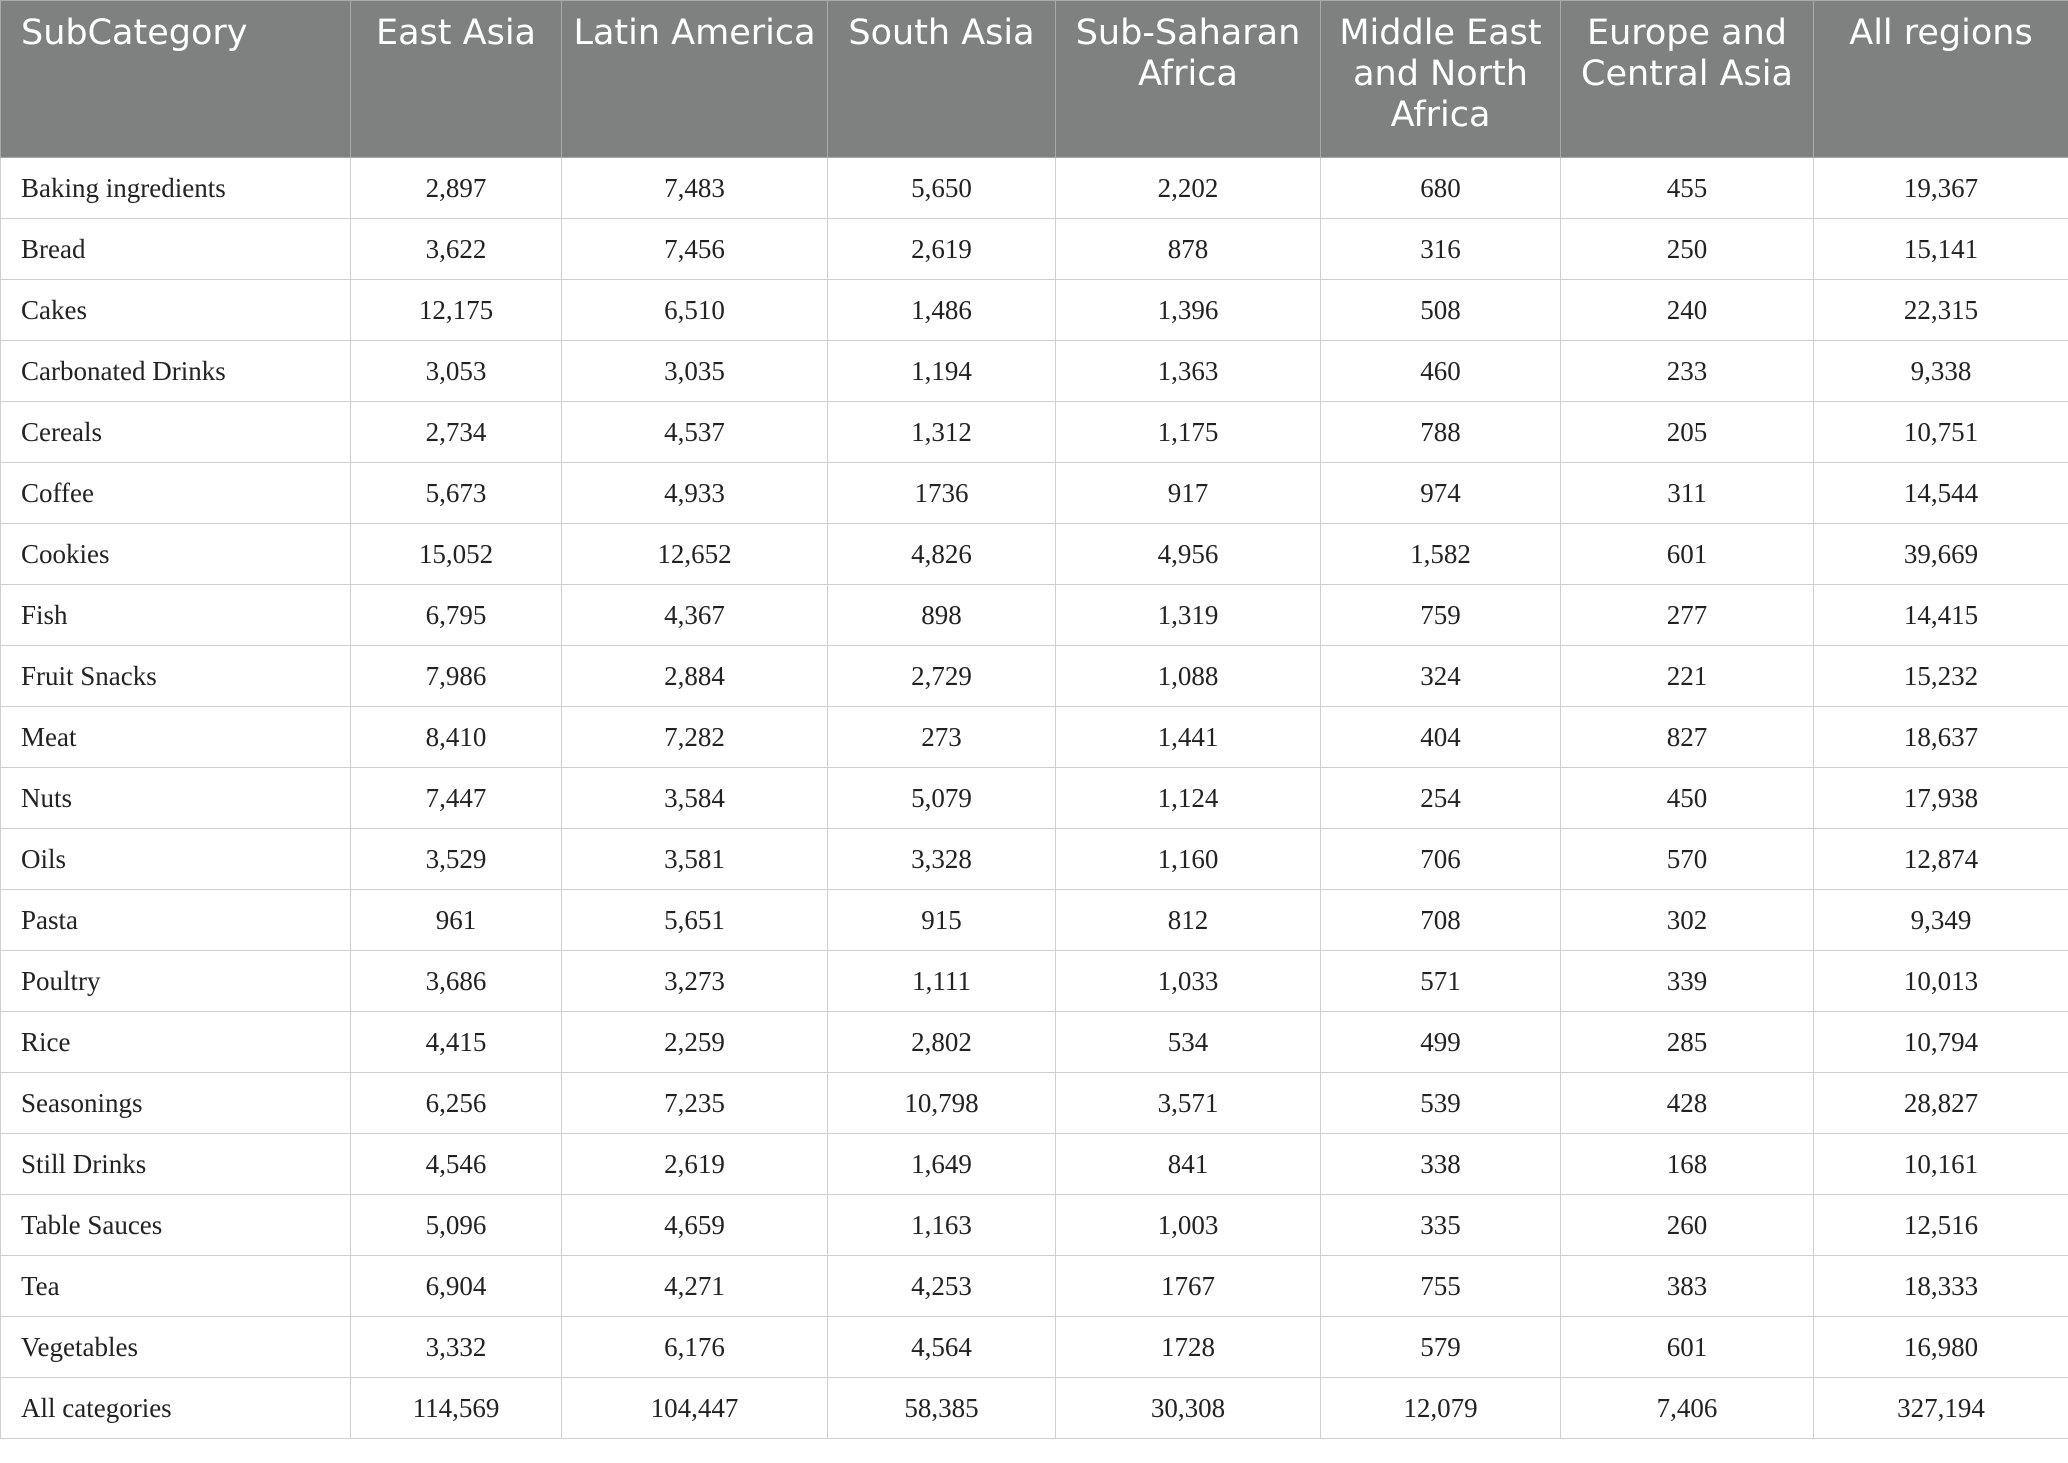 This screenshot has height=1463, width=2068. What do you see at coordinates (175, 249) in the screenshot?
I see `row-label: Bread` at bounding box center [175, 249].